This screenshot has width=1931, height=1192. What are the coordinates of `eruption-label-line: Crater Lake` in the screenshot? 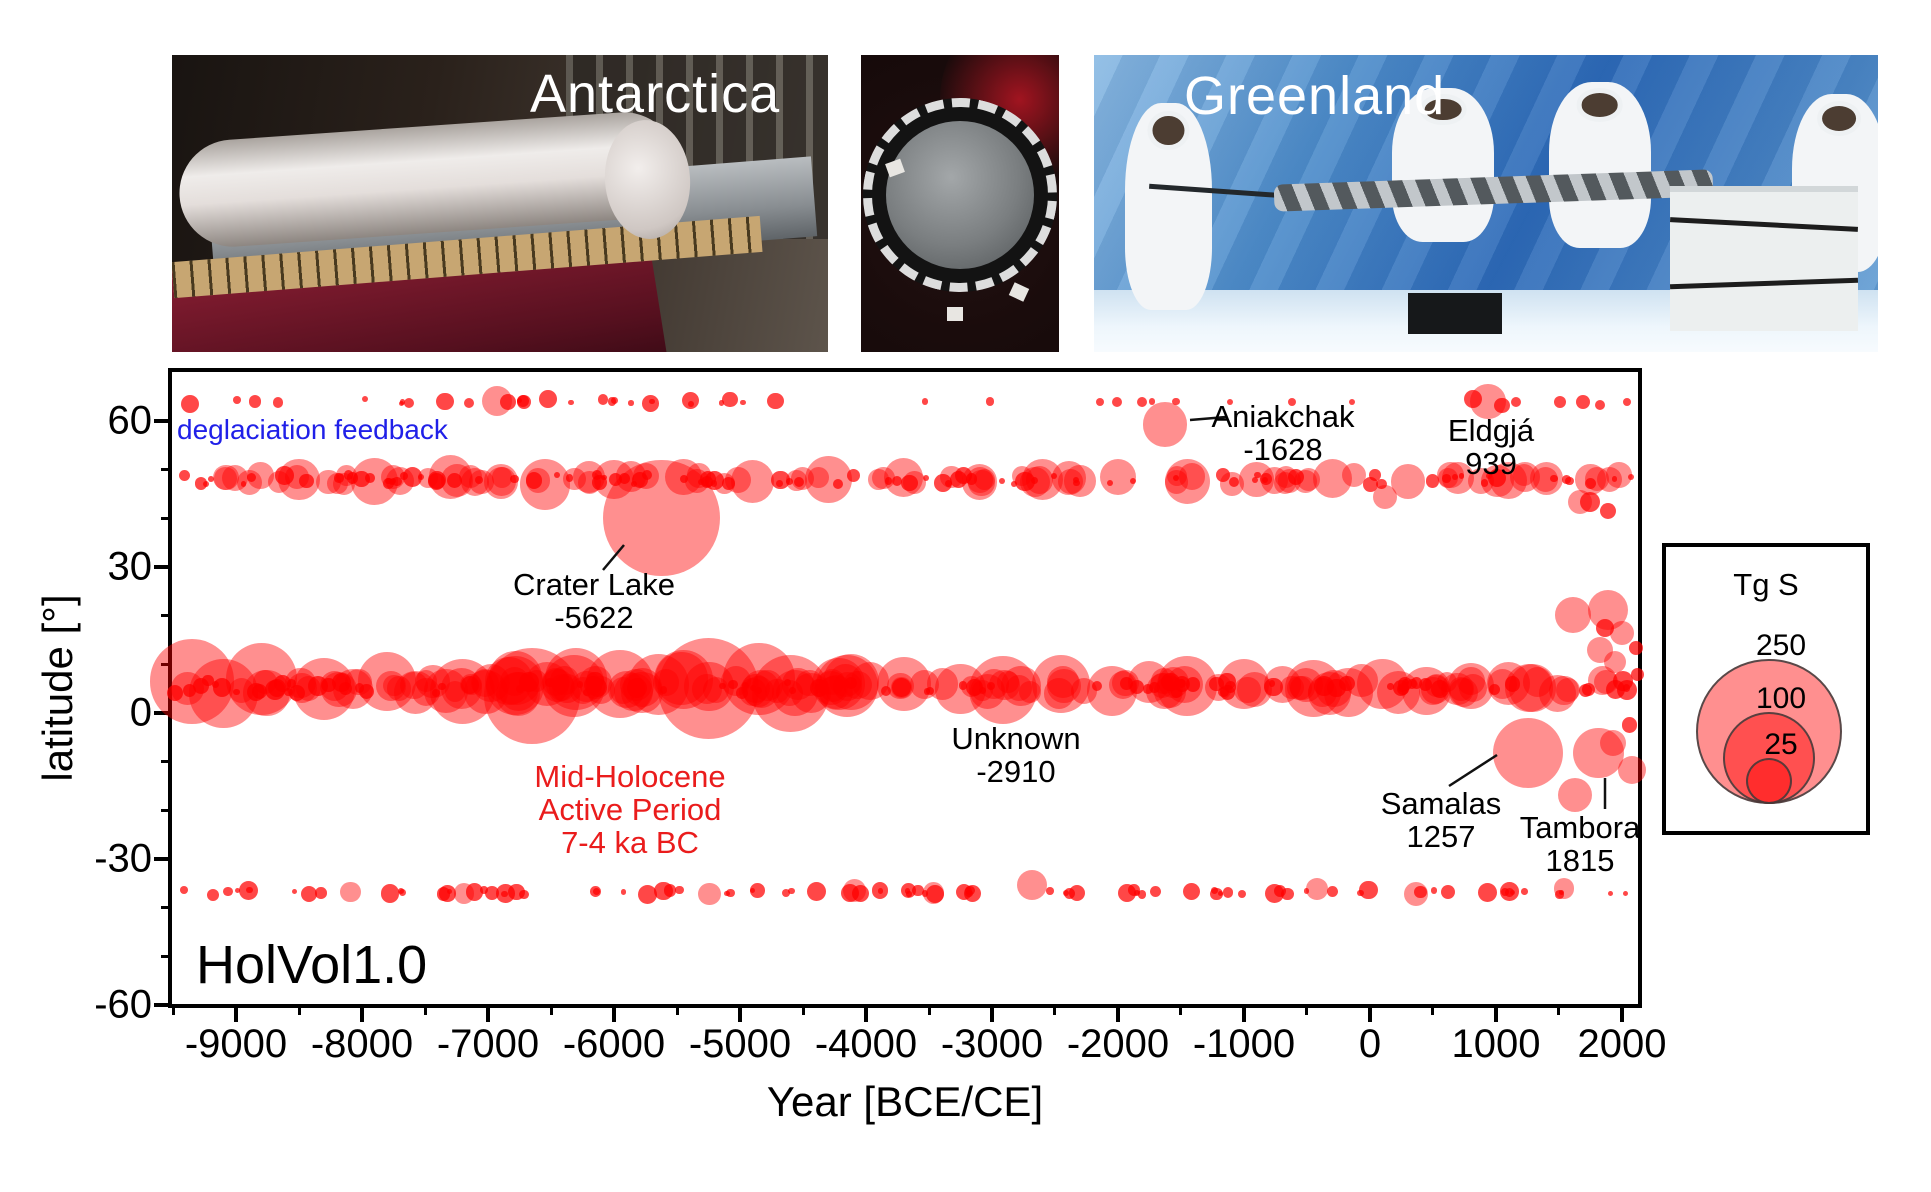 It's located at (594, 584).